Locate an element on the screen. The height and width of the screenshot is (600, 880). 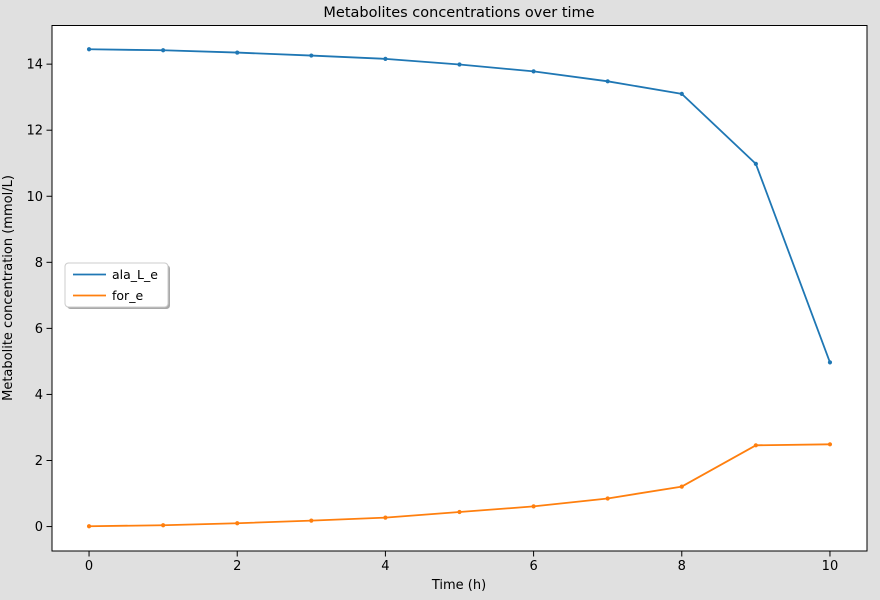
legend-label-ala_L_e: ala_L_e is located at coordinates (135, 274).